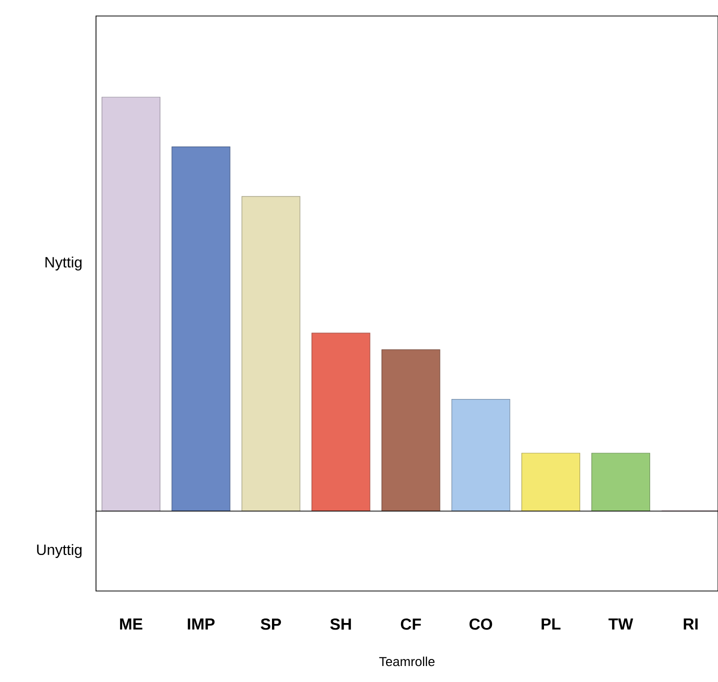 The height and width of the screenshot is (682, 718). What do you see at coordinates (131, 624) in the screenshot?
I see `x-tick-label: ME` at bounding box center [131, 624].